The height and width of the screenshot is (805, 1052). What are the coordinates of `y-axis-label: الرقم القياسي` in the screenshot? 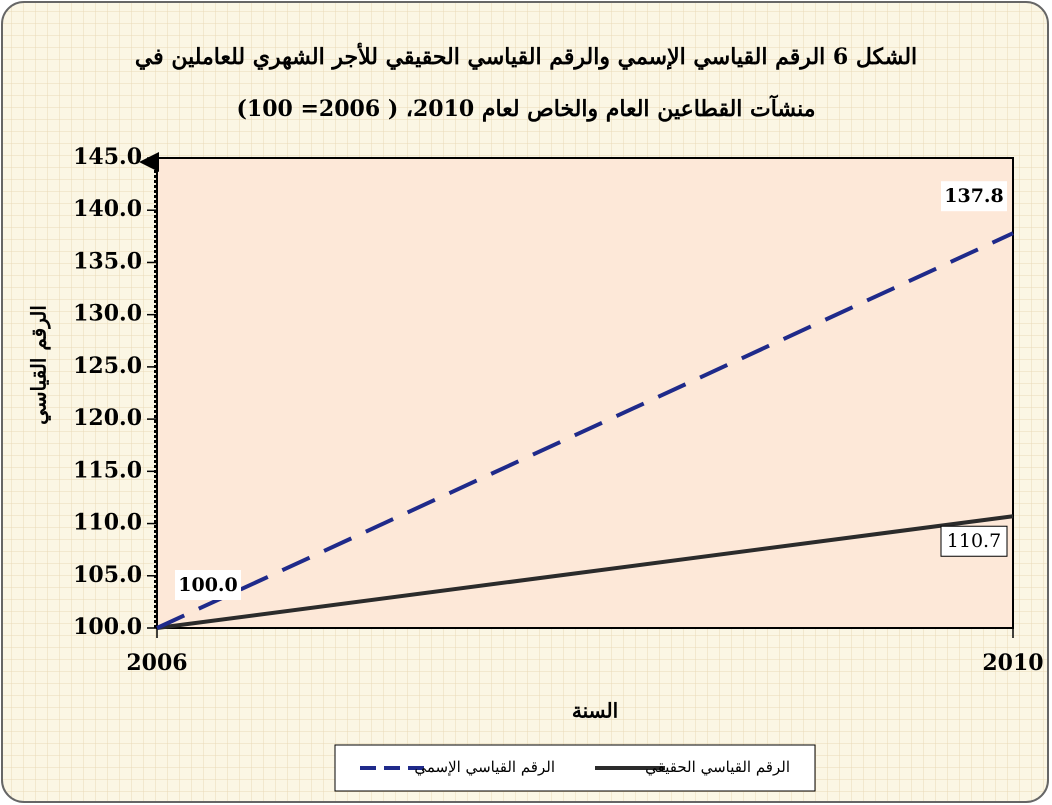 It's located at (39, 365).